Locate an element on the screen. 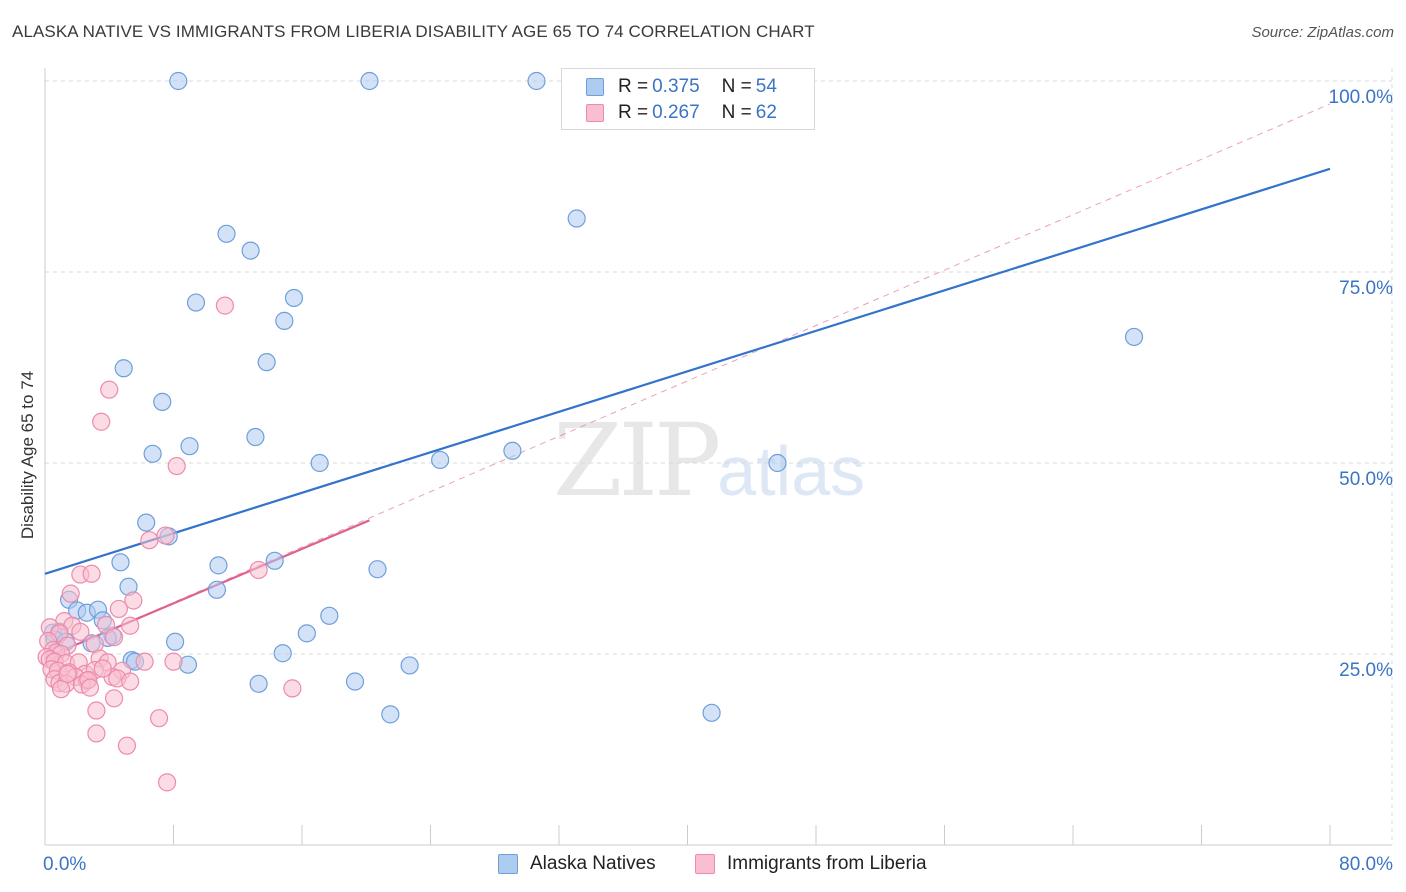 Image resolution: width=1406 pixels, height=892 pixels. watermark: ZIPatlas is located at coordinates (709, 460).